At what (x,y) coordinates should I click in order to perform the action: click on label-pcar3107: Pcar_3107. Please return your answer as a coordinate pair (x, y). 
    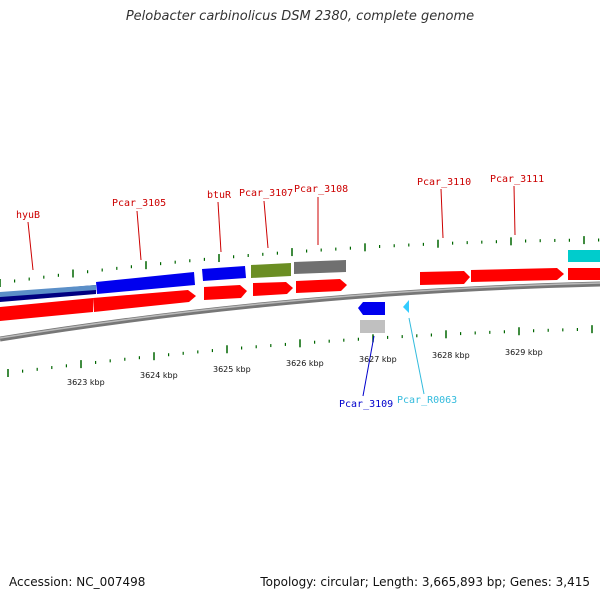
    Looking at the image, I should click on (266, 193).